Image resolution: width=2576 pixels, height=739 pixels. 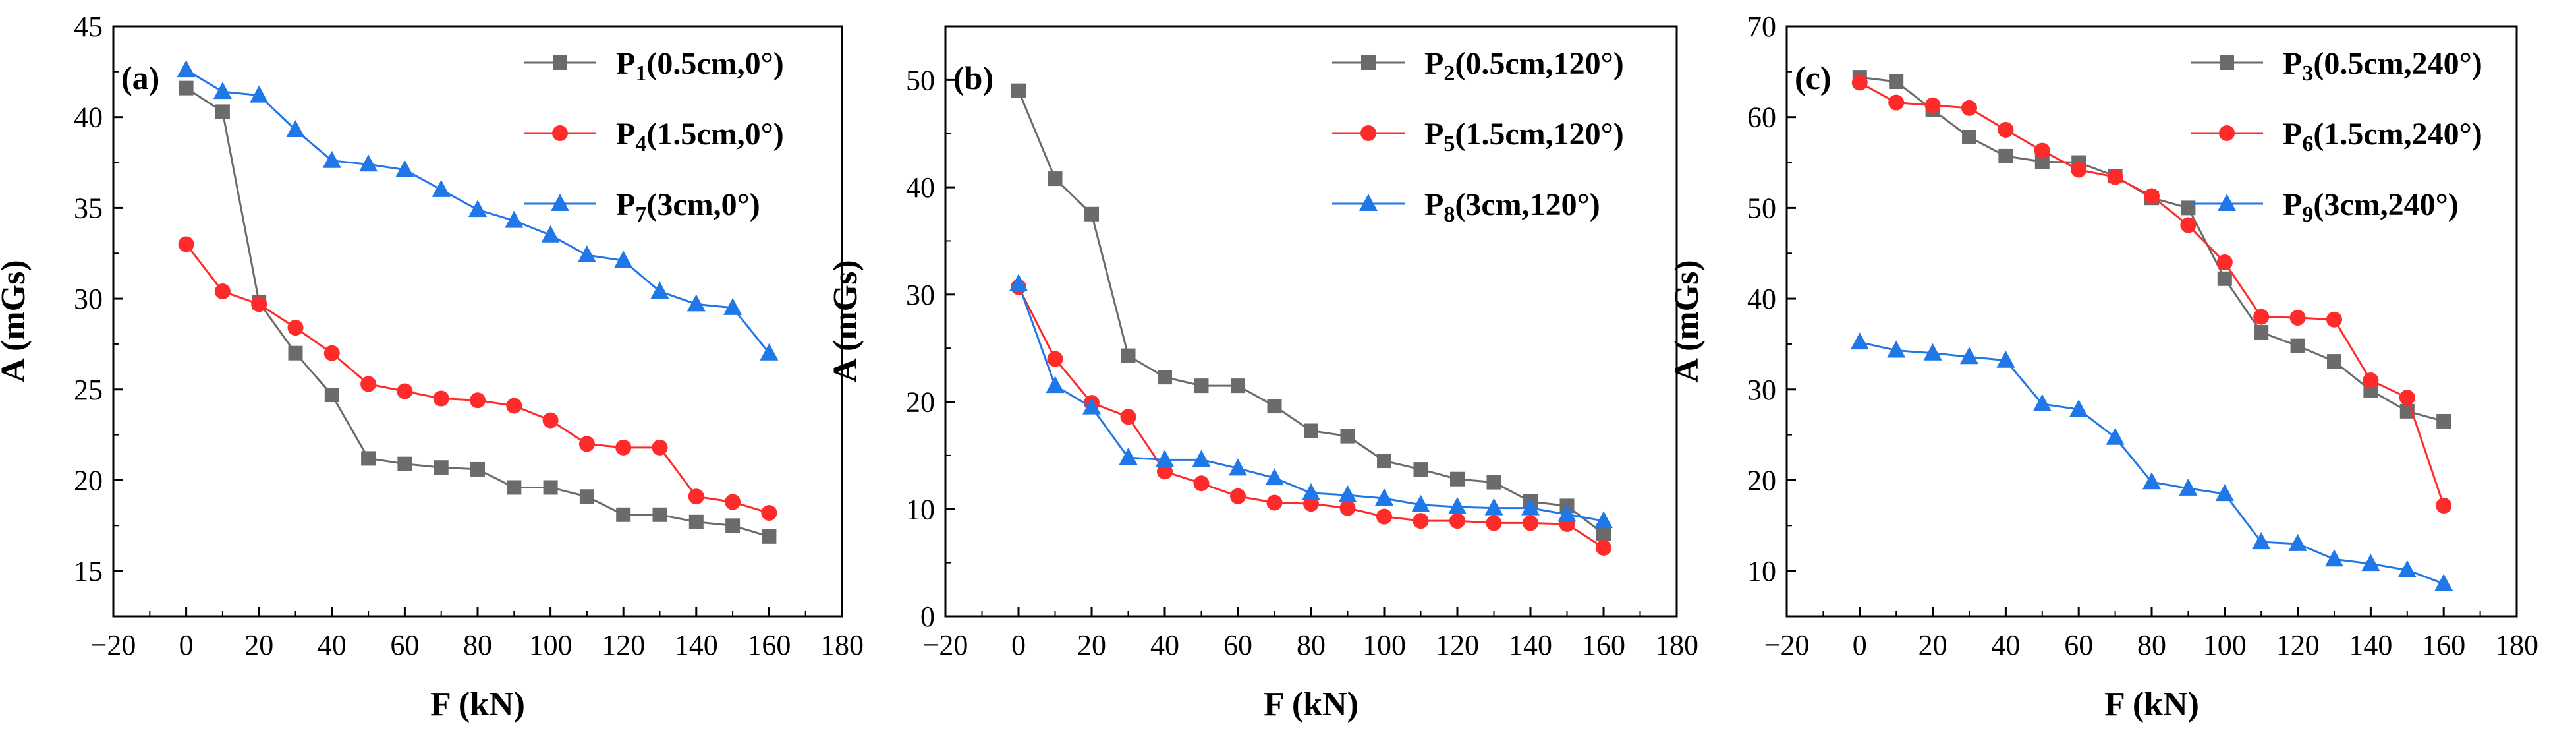 I want to click on x-tick-label: 100, so click(x=2225, y=645).